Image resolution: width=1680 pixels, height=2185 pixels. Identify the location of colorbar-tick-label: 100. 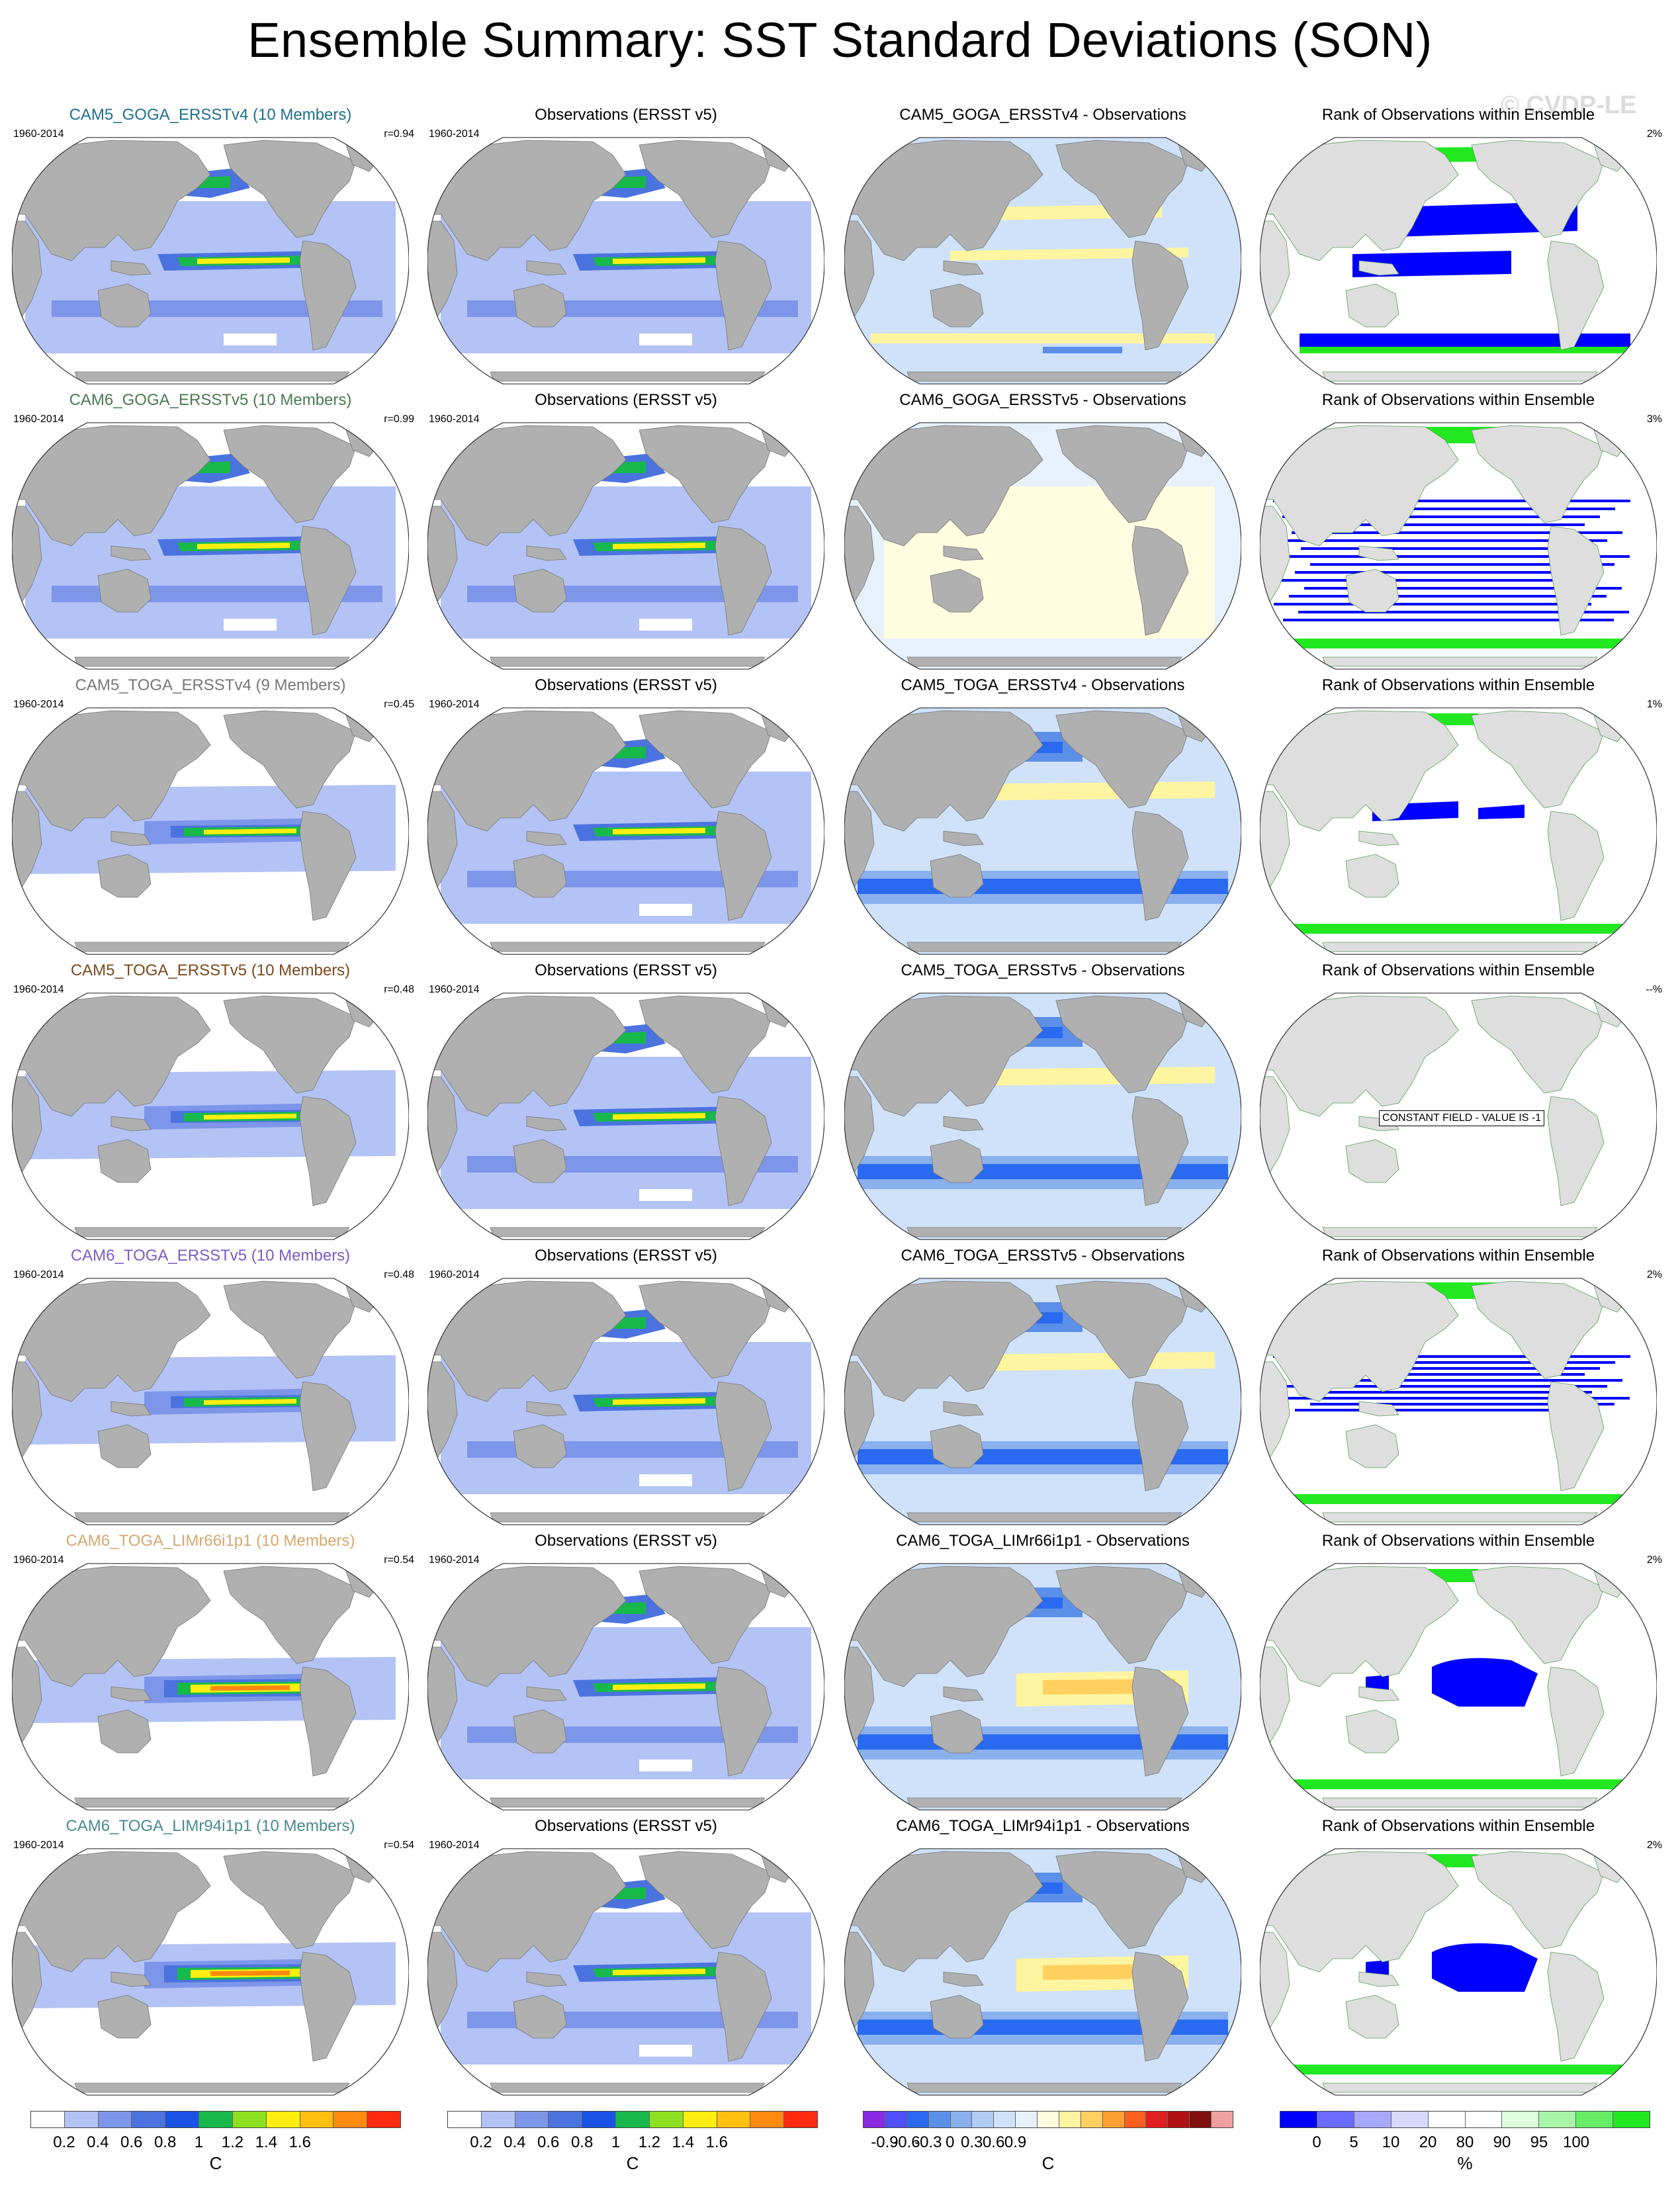
(1576, 2142).